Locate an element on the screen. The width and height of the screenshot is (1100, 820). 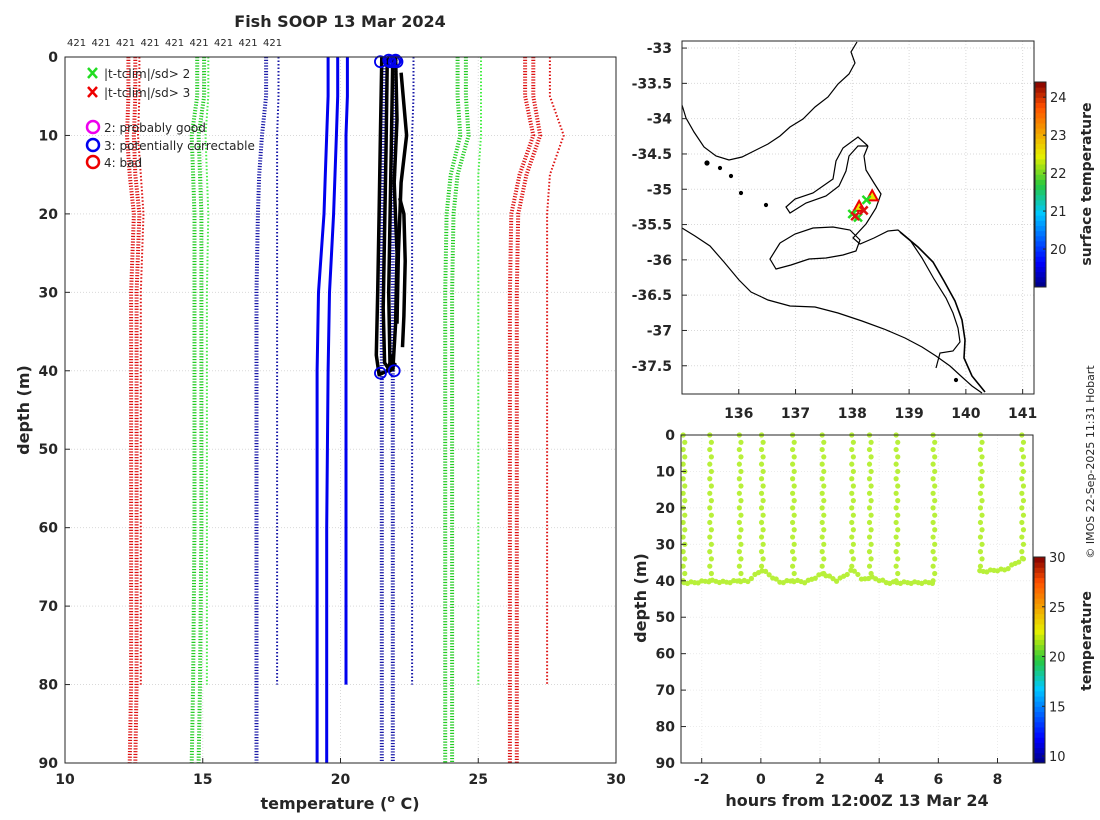
ts-xtick-label-4: 6 is located at coordinates (938, 780).